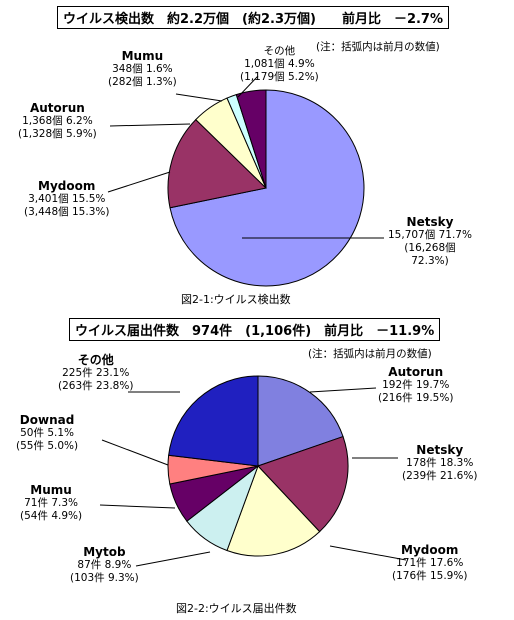  What do you see at coordinates (430, 241) in the screenshot?
I see `chart1-label-netsky: Netsky 15,707個 71.7% (16,268個 72.3%)` at bounding box center [430, 241].